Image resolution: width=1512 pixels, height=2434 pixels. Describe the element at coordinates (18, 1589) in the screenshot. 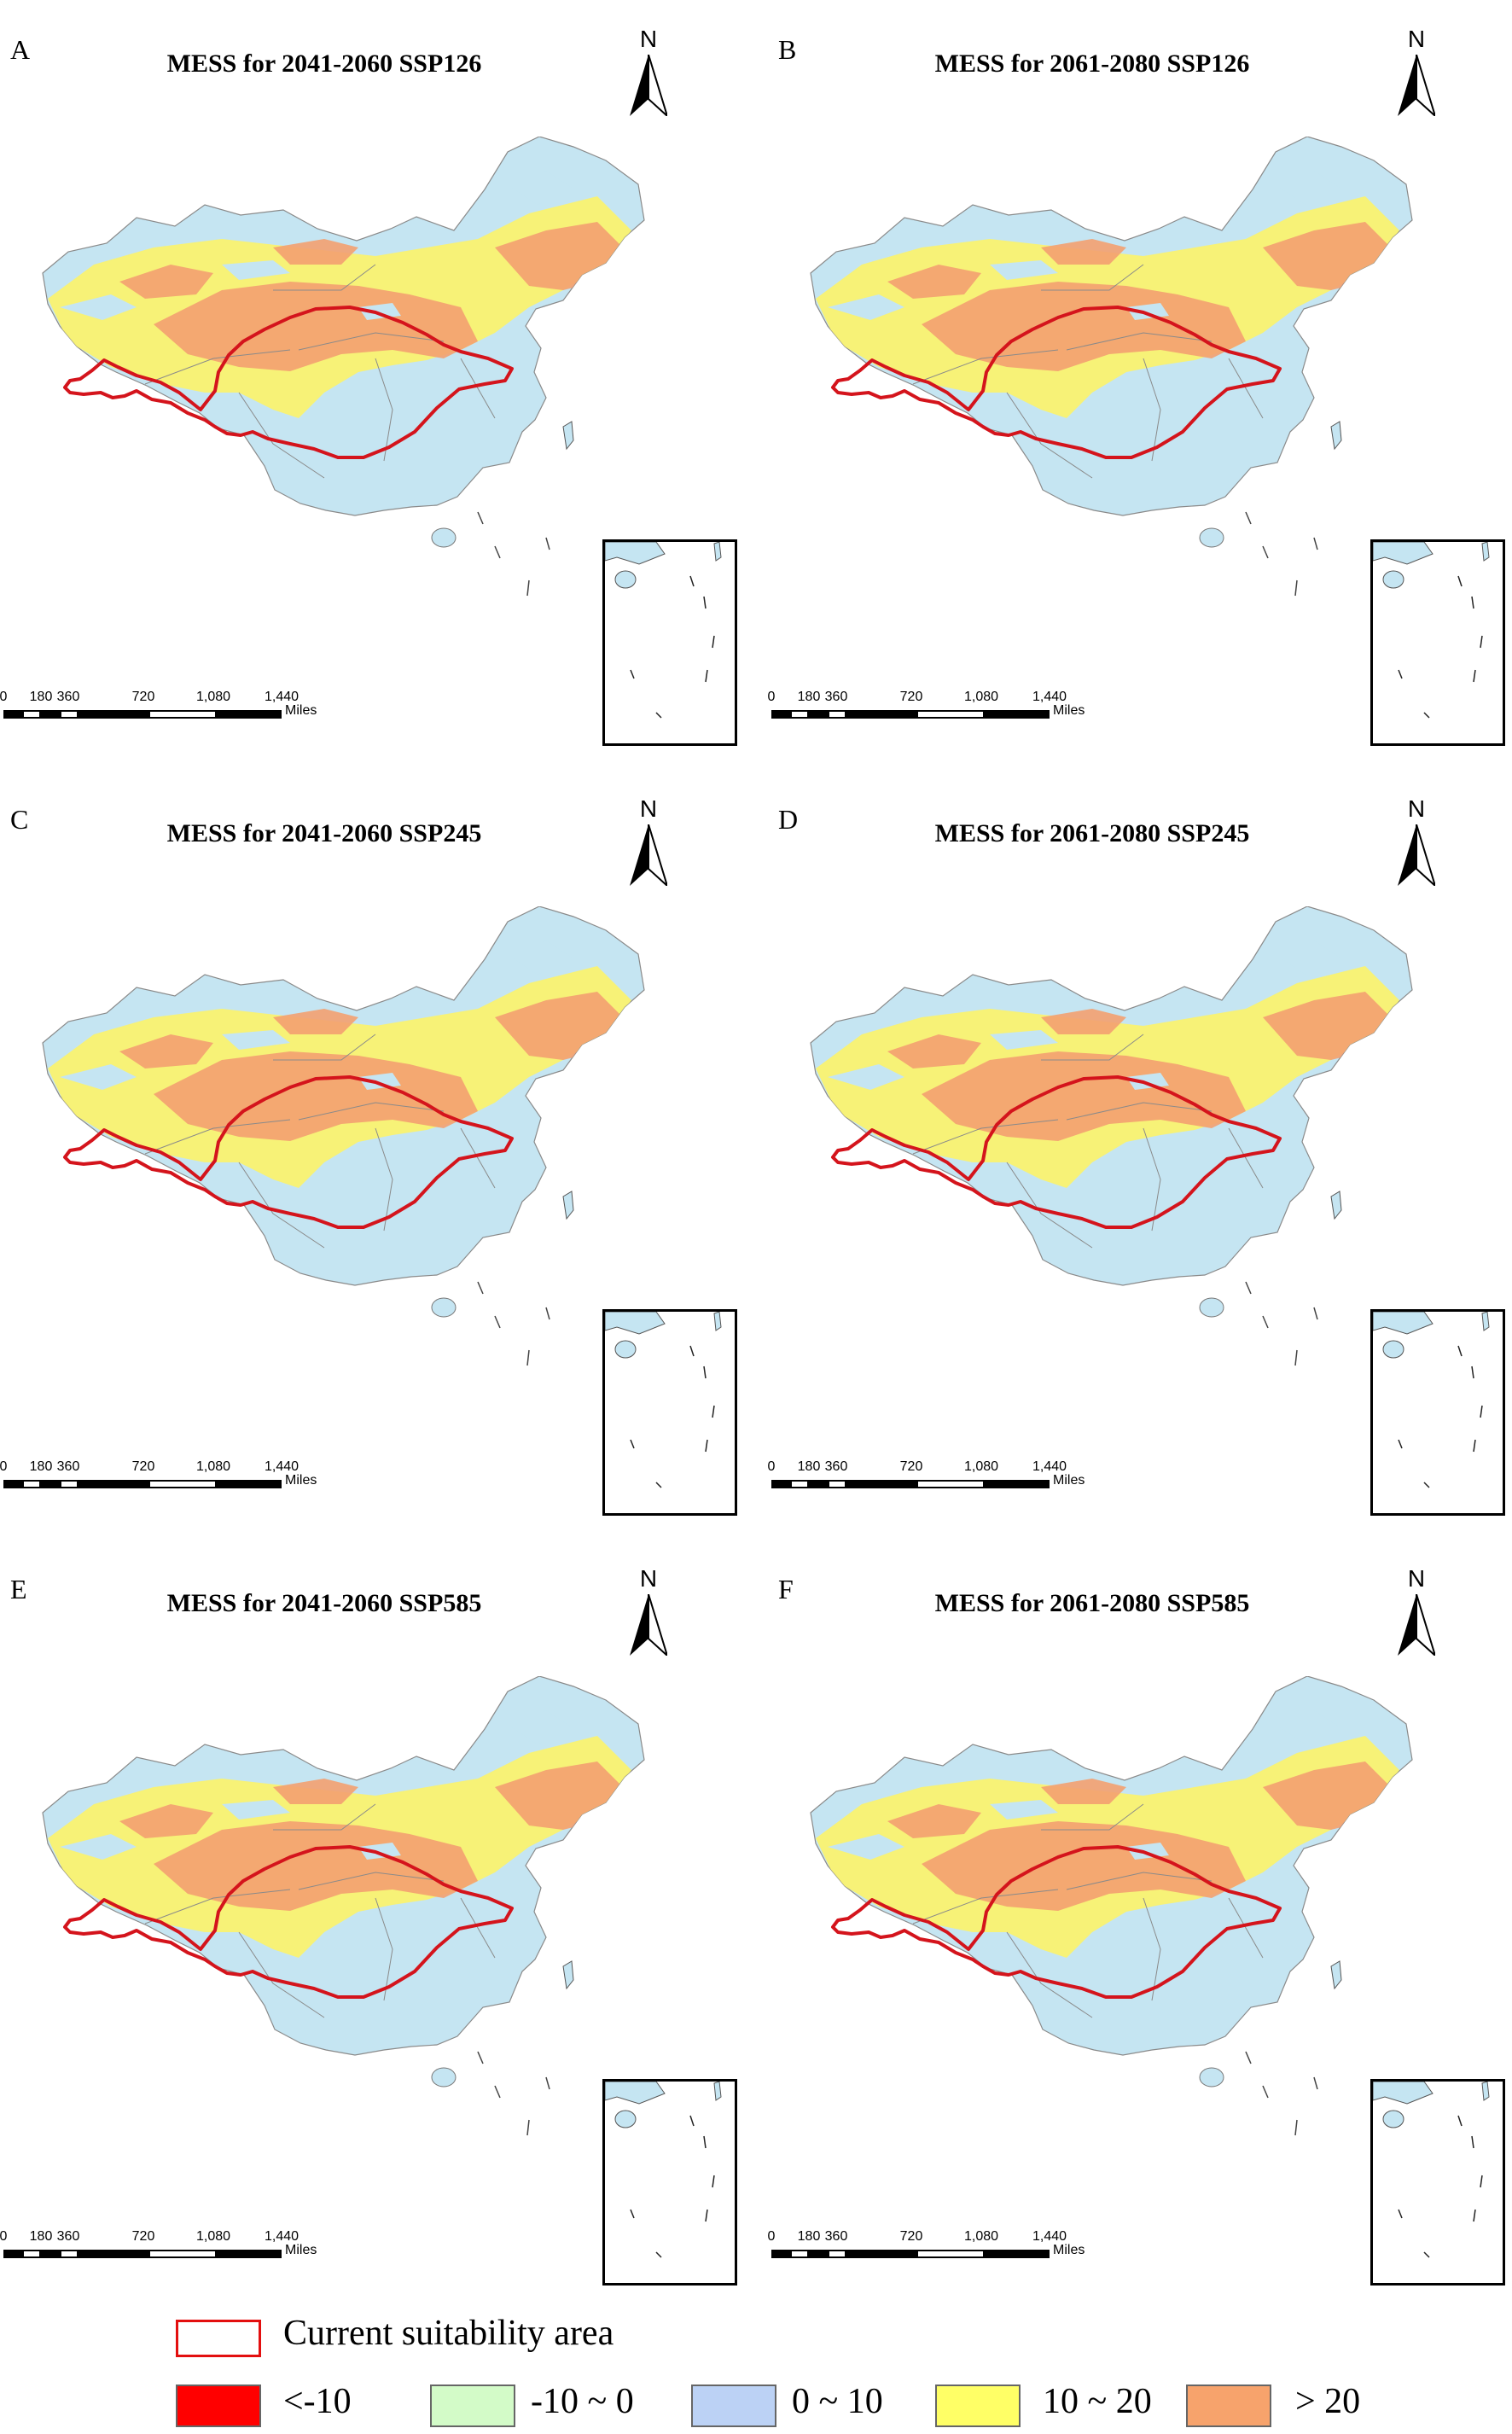

I see `panel-letter: E` at that location.